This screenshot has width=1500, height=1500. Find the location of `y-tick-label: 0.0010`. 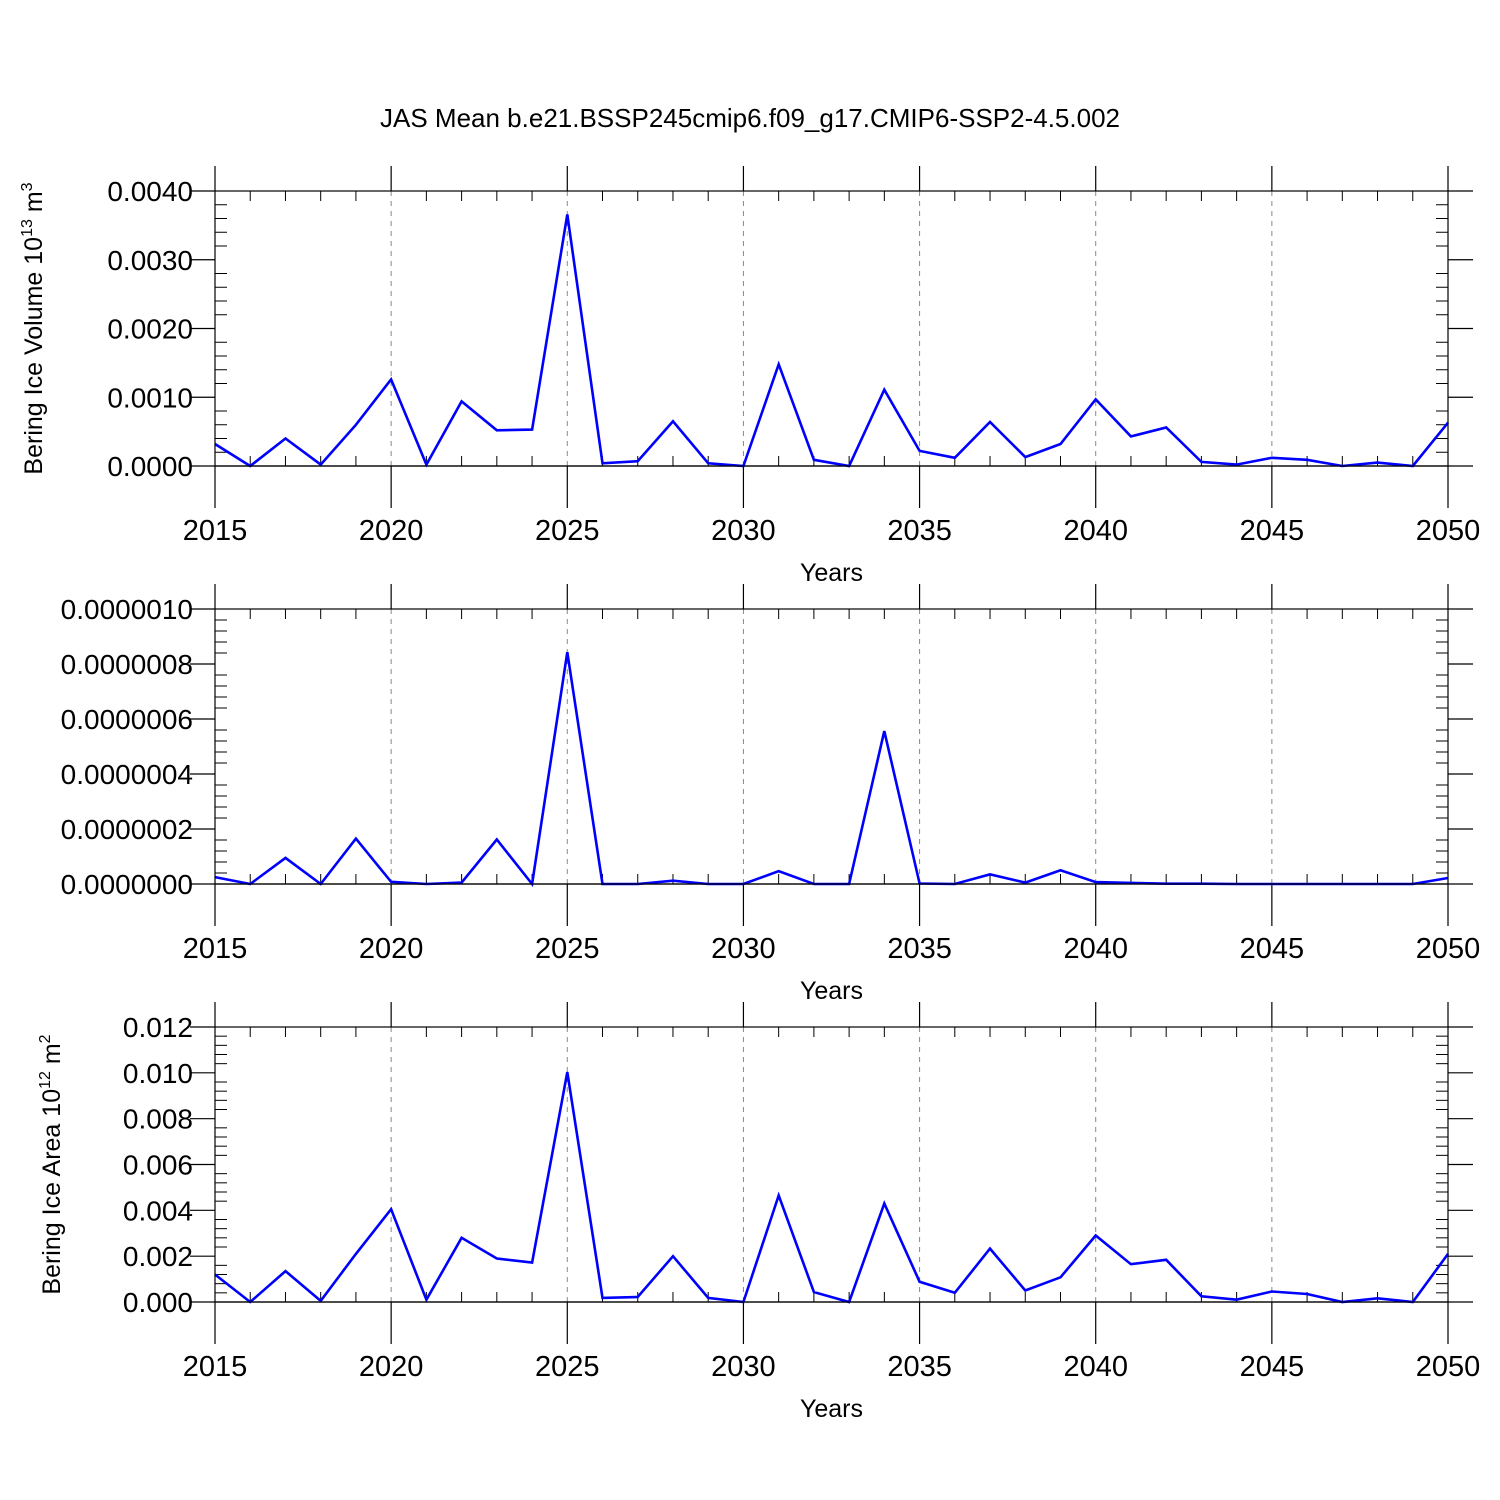

y-tick-label: 0.0010 is located at coordinates (150, 397).